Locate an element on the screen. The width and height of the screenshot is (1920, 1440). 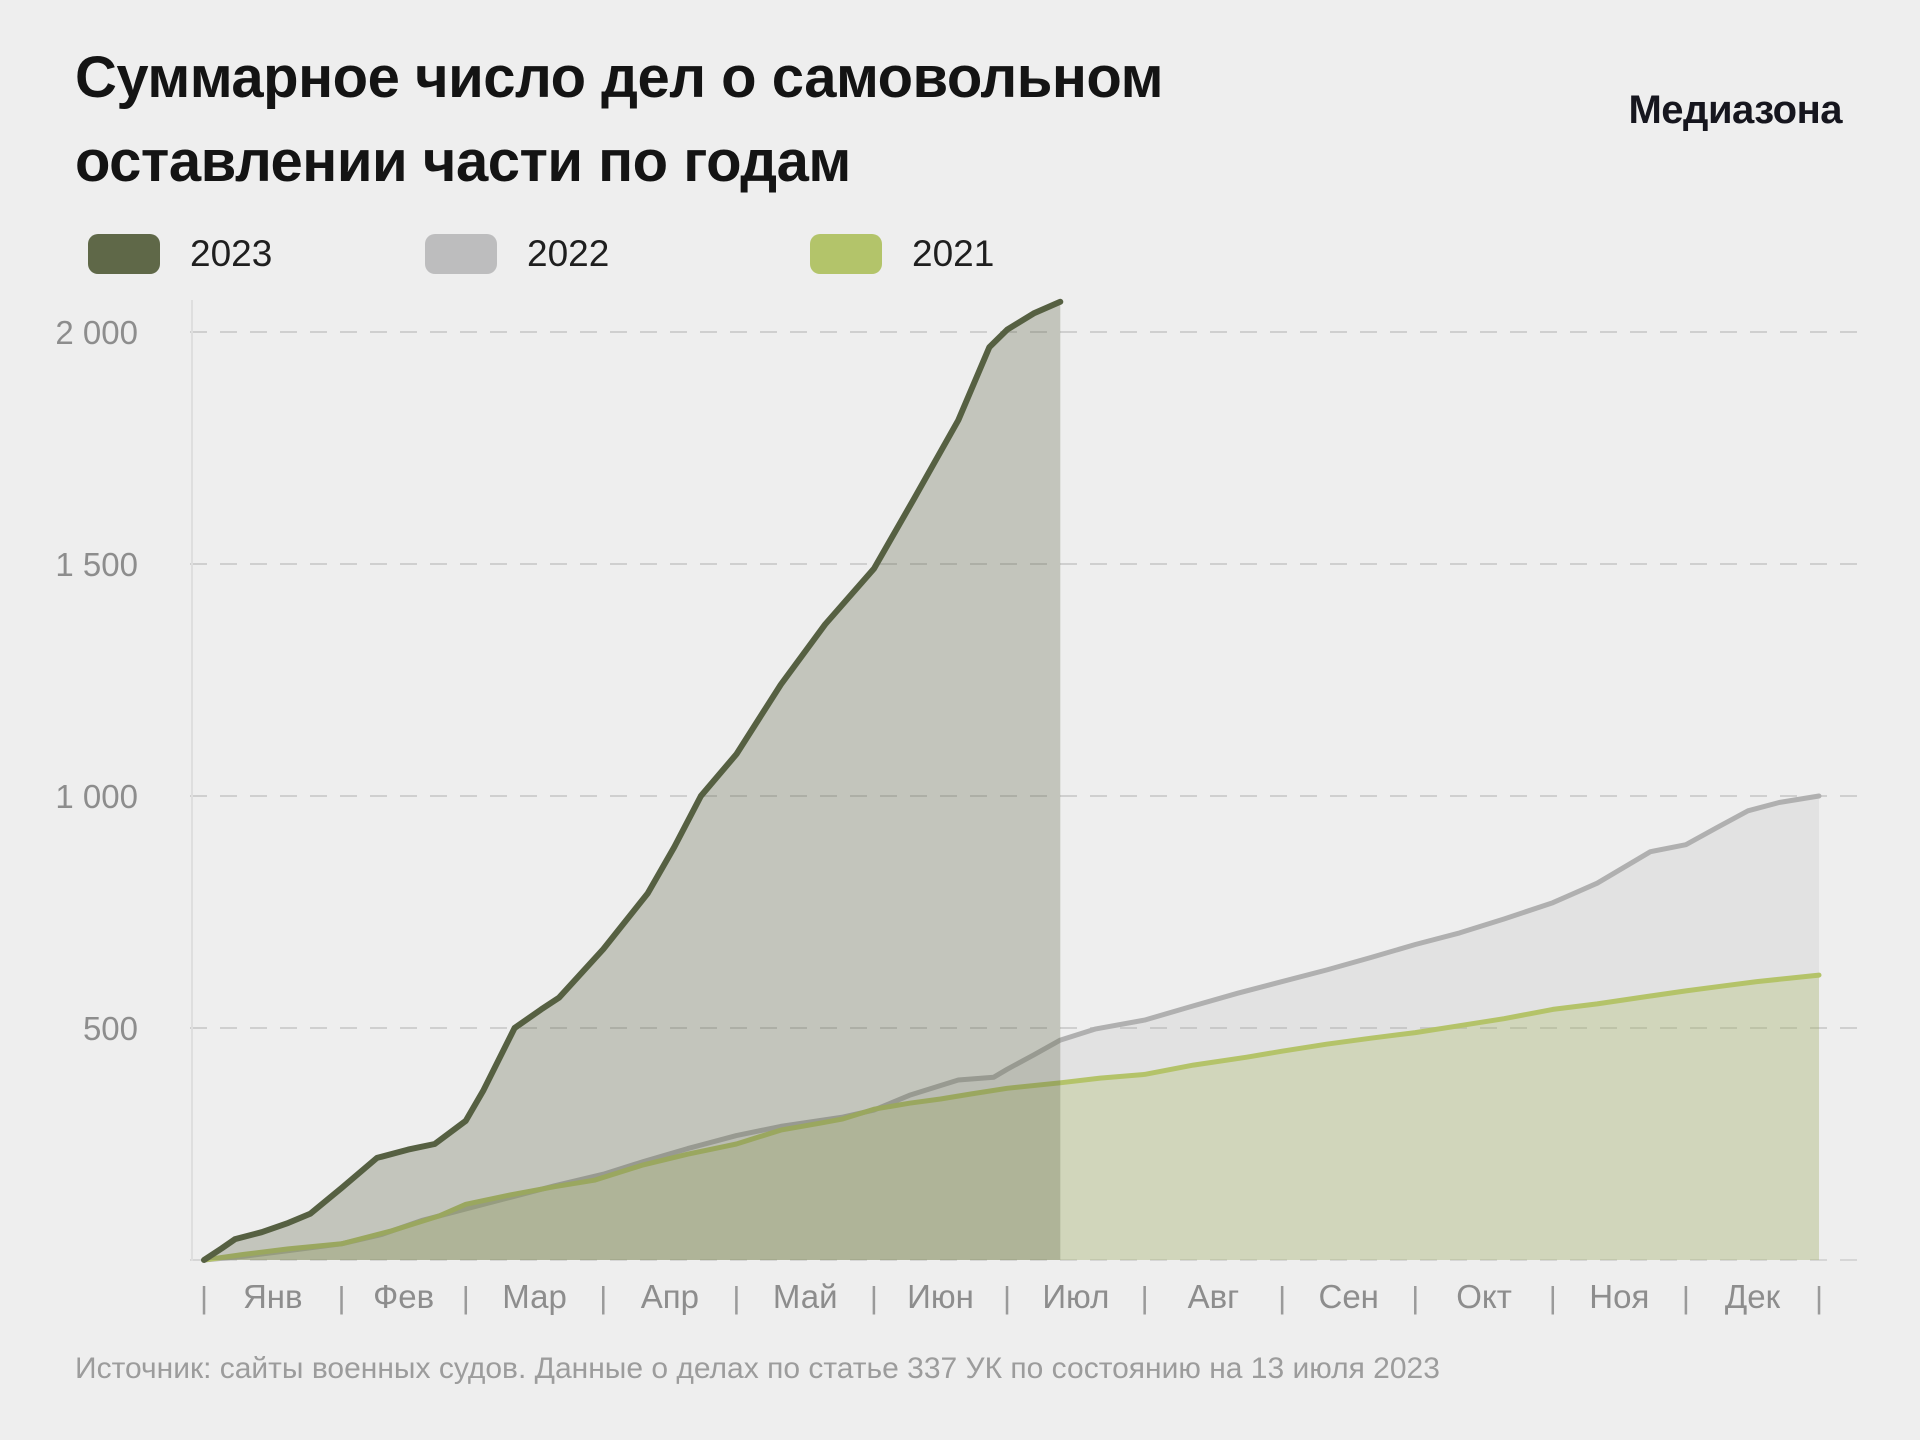
legend-swatch-2022 is located at coordinates (461, 254).